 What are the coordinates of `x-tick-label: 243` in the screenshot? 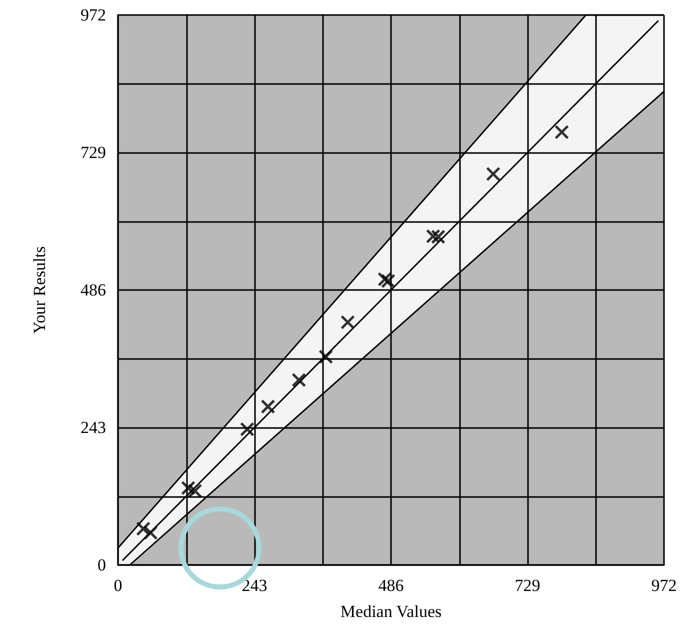 It's located at (255, 585).